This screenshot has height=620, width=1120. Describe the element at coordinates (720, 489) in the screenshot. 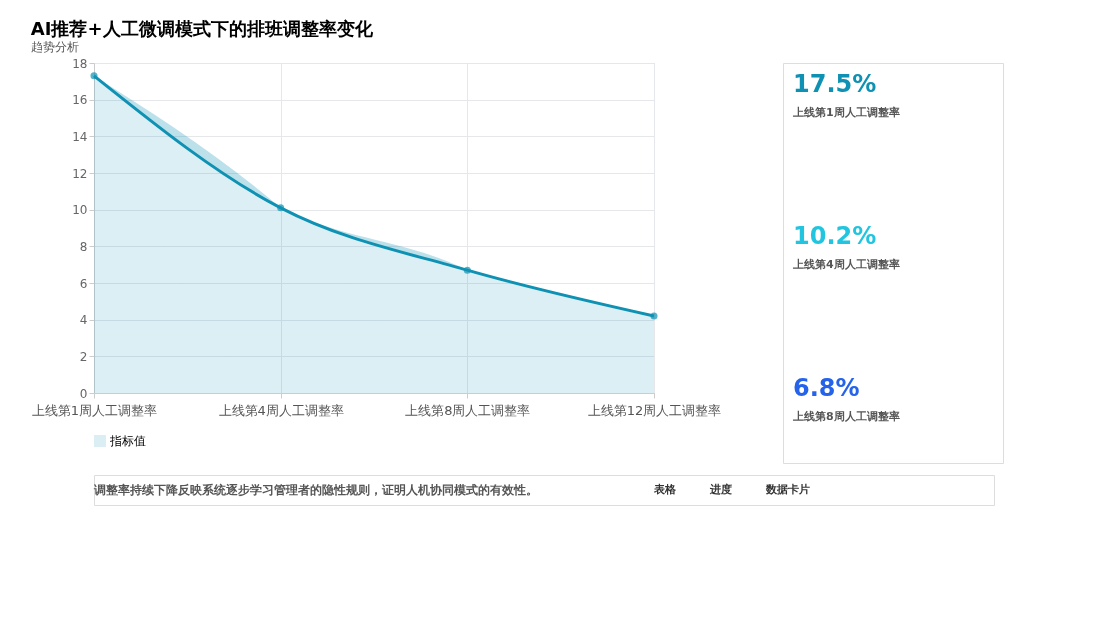

I see `text: 进度` at that location.